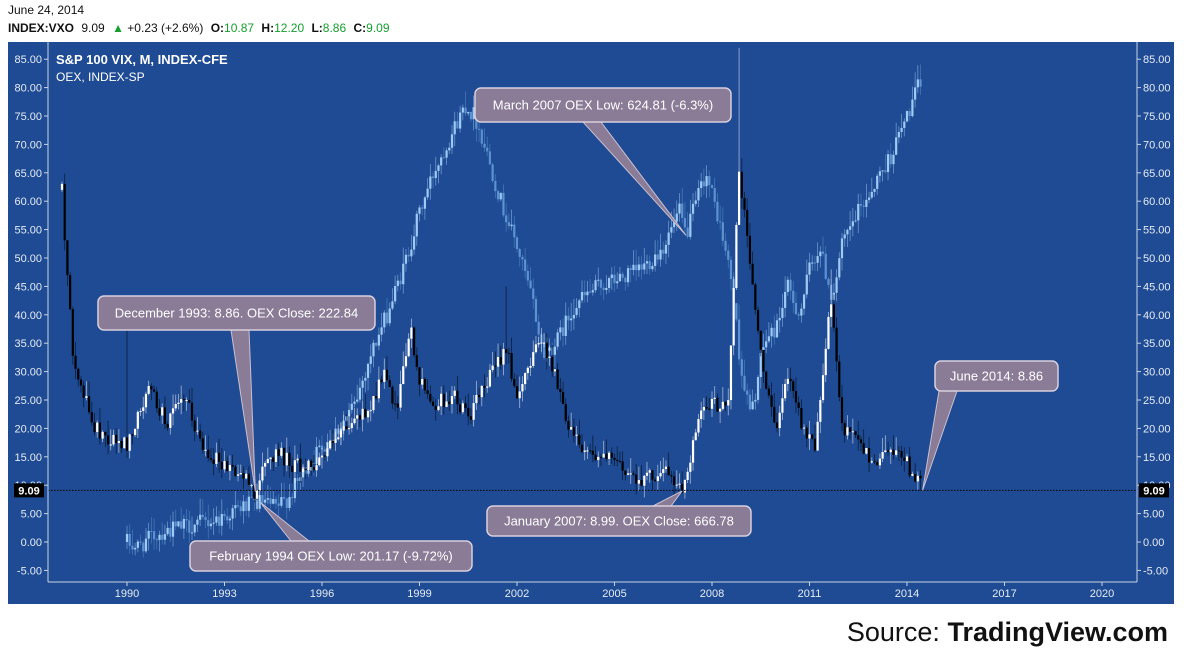 This screenshot has height=661, width=1184. I want to click on annotation-box, so click(331, 556).